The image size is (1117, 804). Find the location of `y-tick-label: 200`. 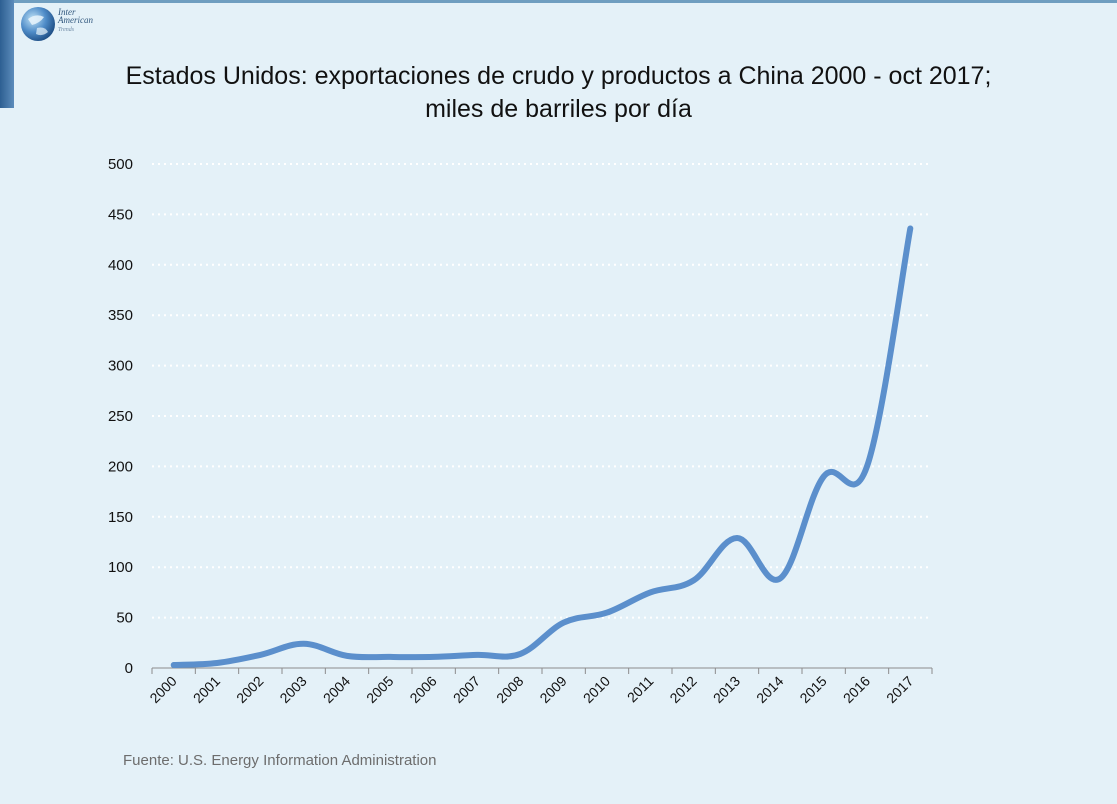

y-tick-label: 200 is located at coordinates (120, 466).